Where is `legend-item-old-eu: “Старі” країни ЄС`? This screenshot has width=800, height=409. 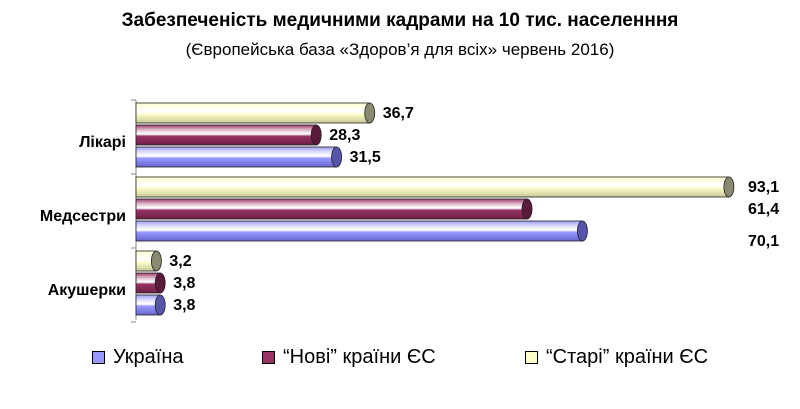
legend-item-old-eu: “Старі” країни ЄС is located at coordinates (616, 357).